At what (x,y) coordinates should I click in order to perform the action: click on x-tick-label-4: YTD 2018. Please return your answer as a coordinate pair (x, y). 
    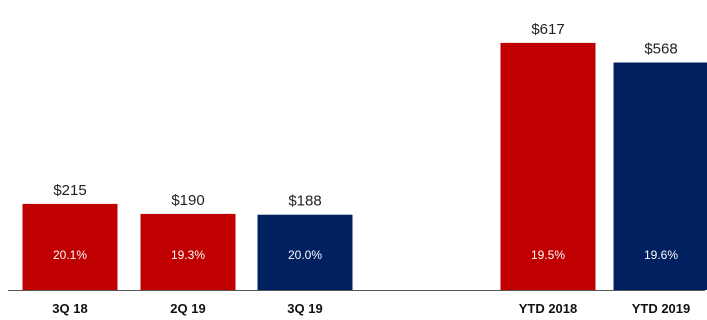
    Looking at the image, I should click on (548, 308).